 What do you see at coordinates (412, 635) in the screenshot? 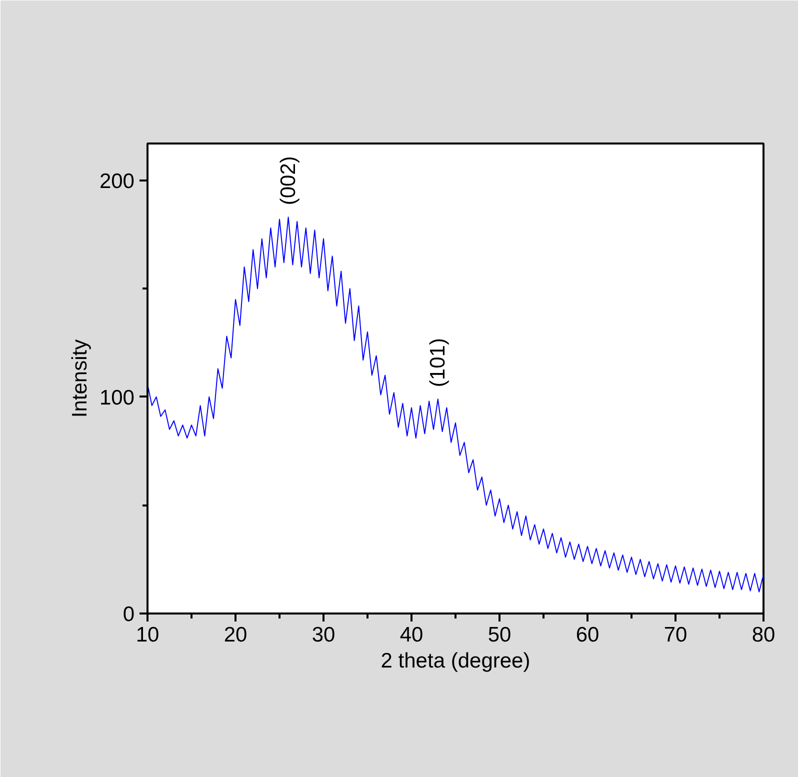
I see `x-tick-label: 40` at bounding box center [412, 635].